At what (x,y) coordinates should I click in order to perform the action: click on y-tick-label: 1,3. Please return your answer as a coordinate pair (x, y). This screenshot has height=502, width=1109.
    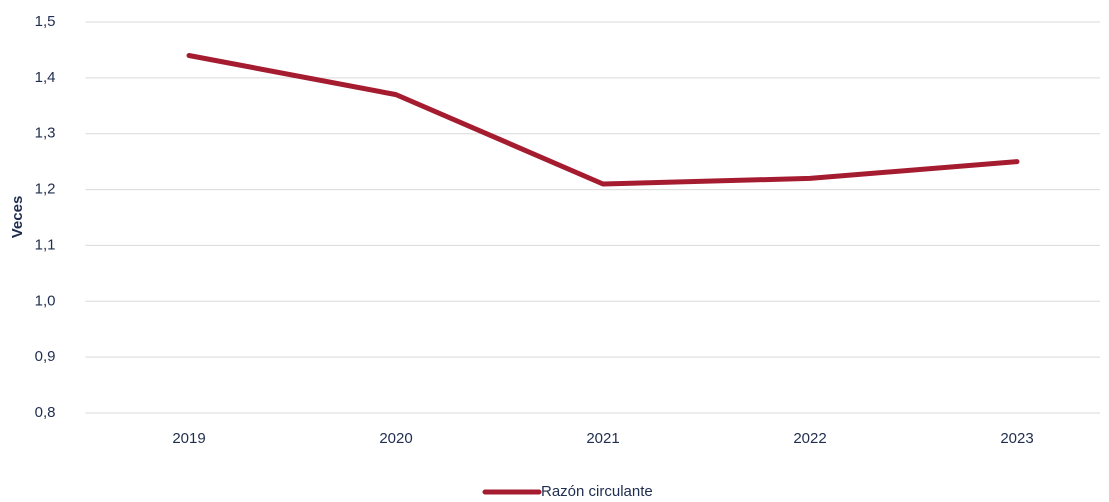
    Looking at the image, I should click on (45, 133).